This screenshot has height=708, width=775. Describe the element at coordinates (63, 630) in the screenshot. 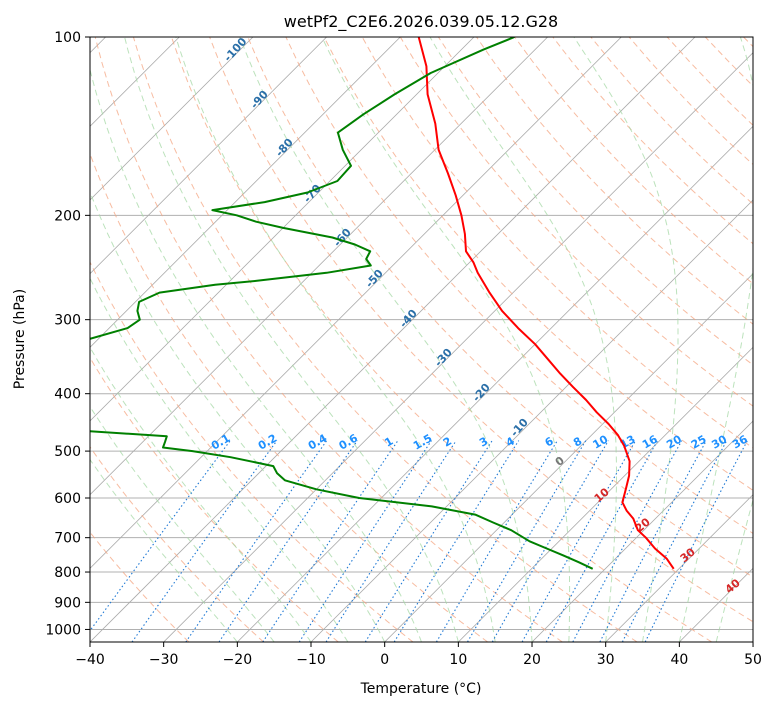

I see `y-tick-label: 1000` at that location.